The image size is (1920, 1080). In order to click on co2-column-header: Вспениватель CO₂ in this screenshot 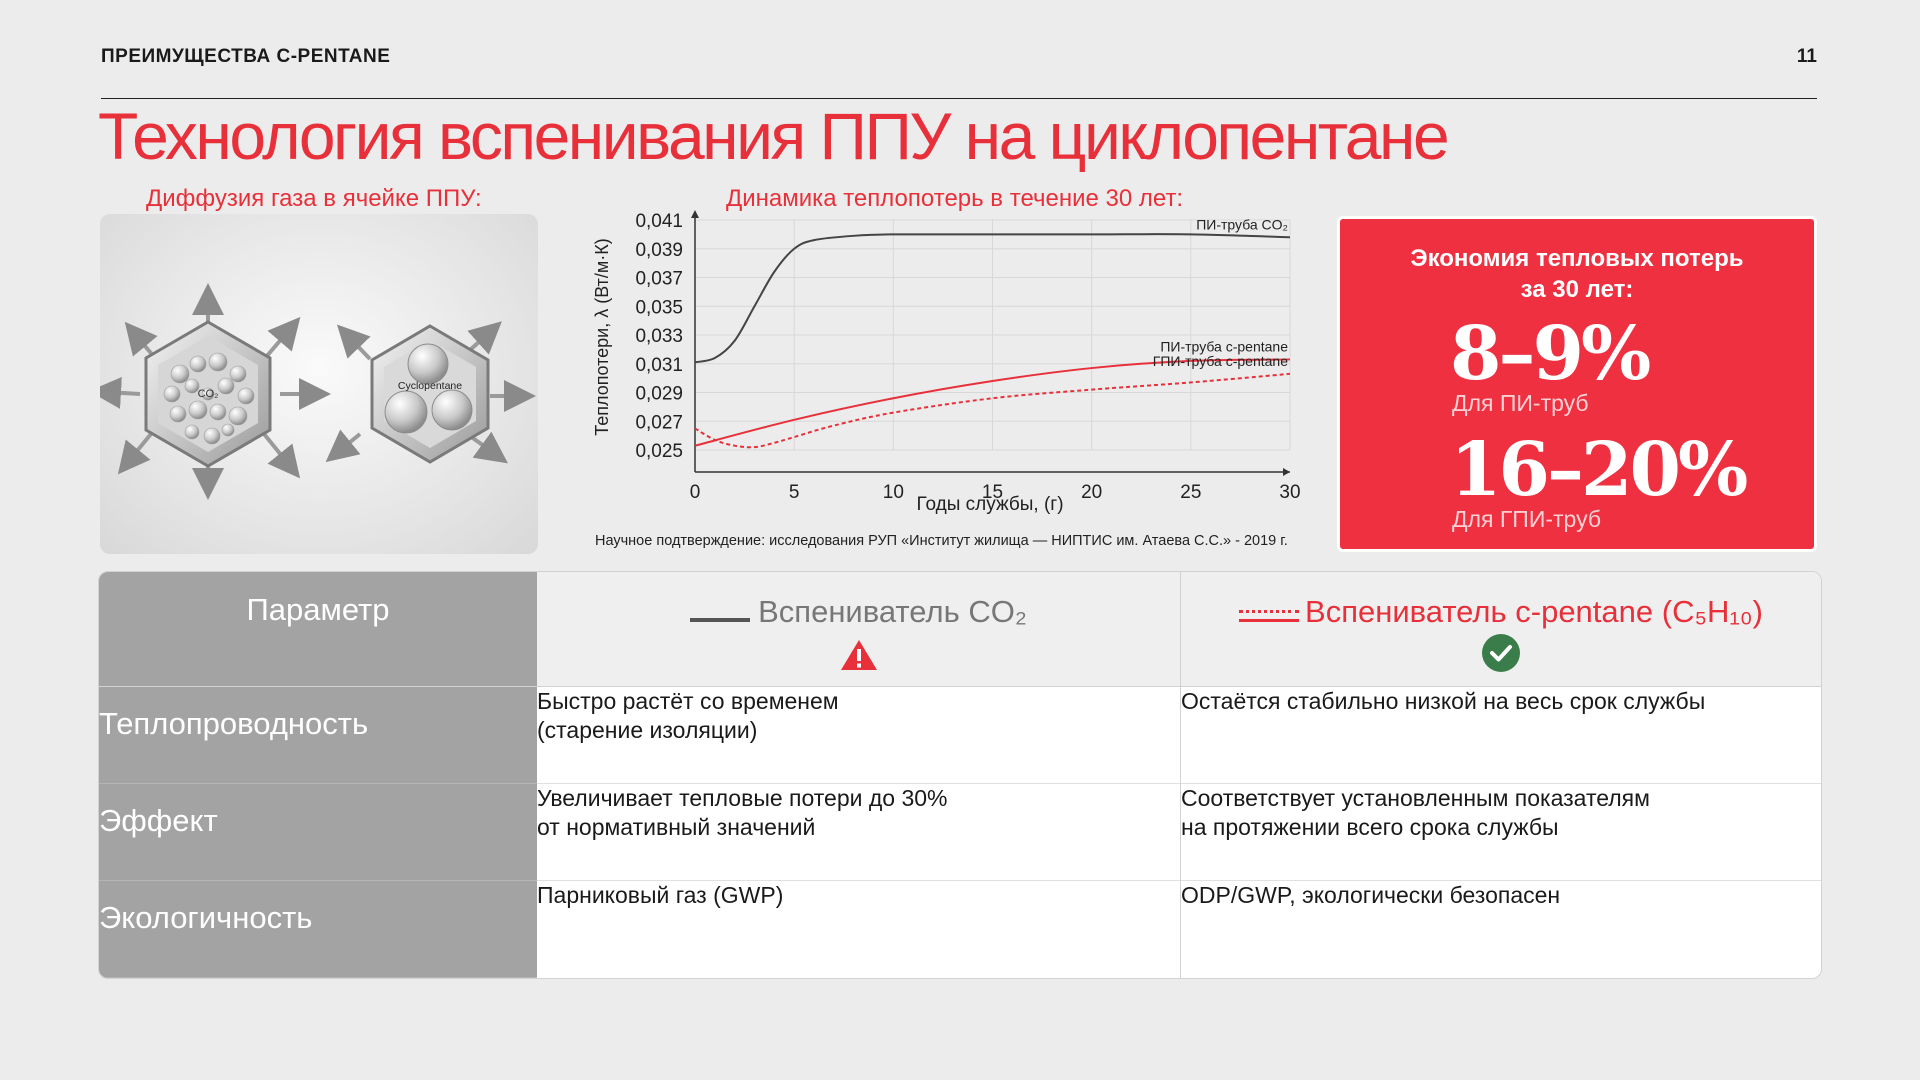, I will do `click(859, 629)`.